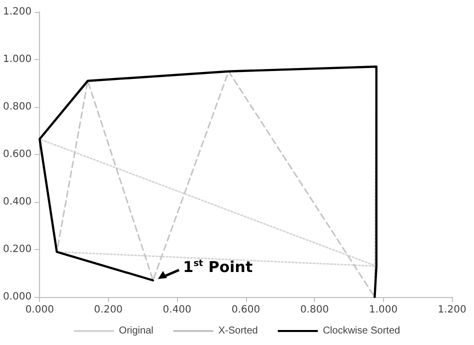 The height and width of the screenshot is (345, 474). I want to click on legend-label: X-Sorted, so click(238, 331).